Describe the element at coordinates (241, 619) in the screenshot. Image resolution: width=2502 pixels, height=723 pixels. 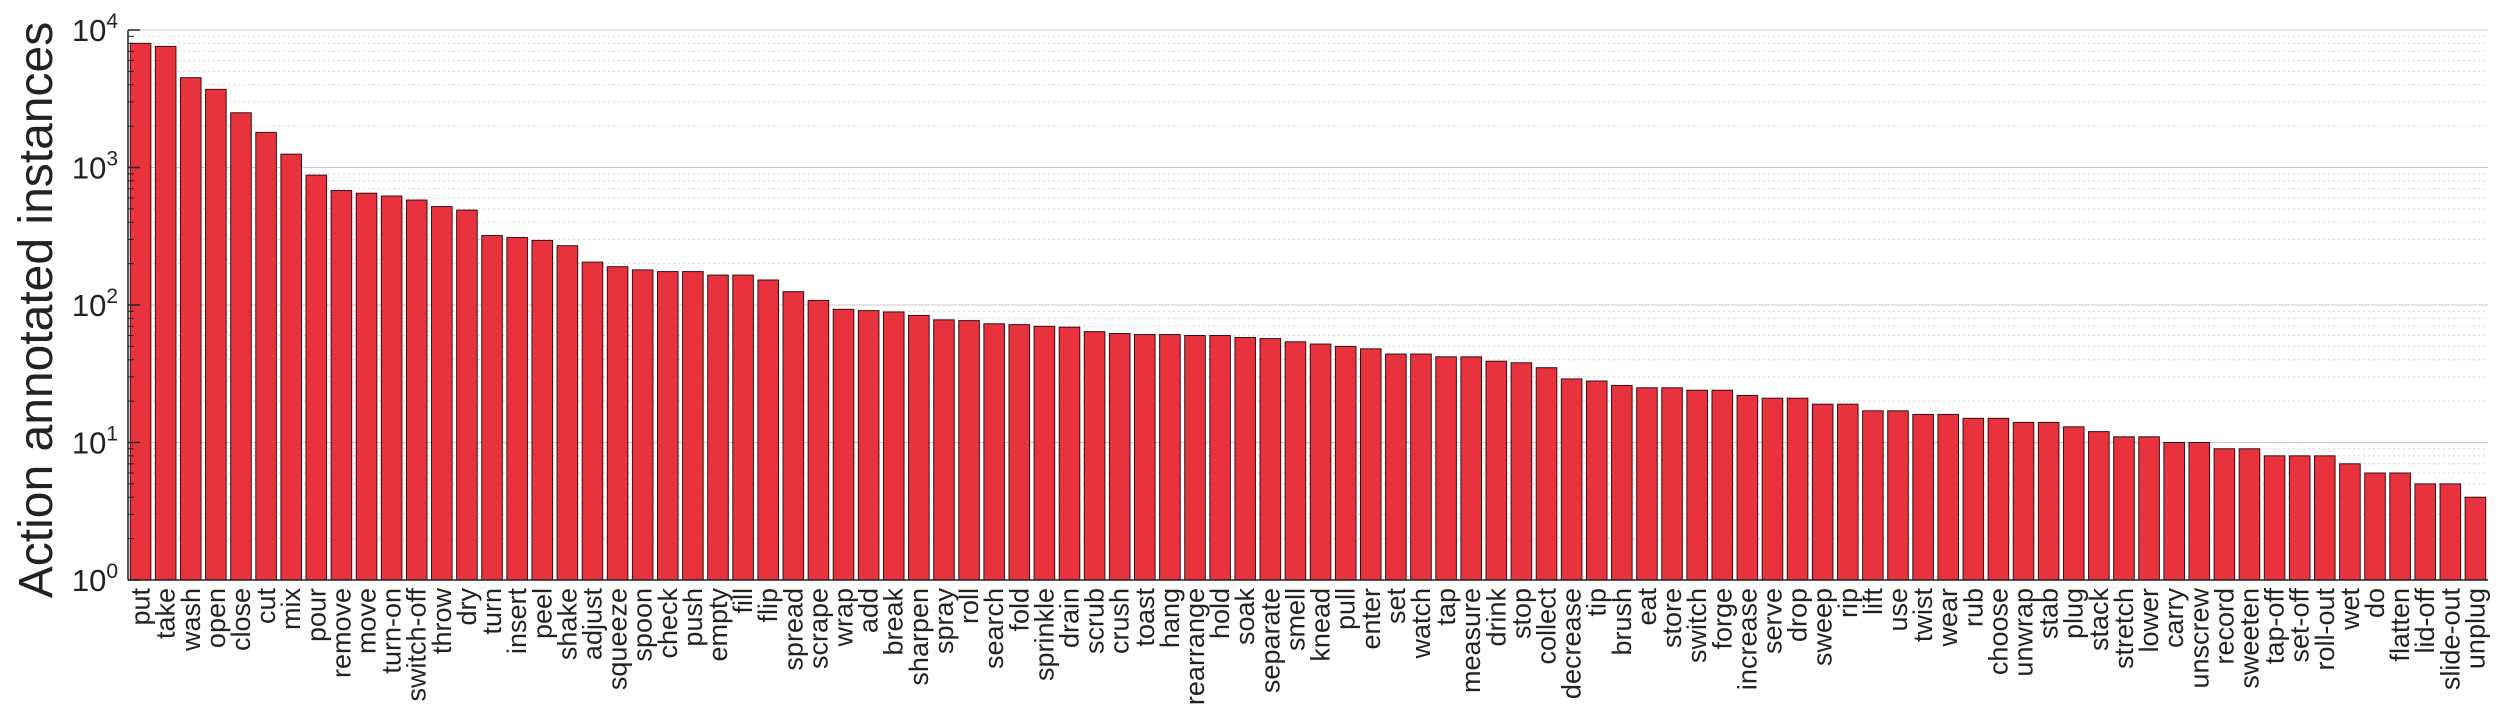
I see `x-tick-label: close` at that location.